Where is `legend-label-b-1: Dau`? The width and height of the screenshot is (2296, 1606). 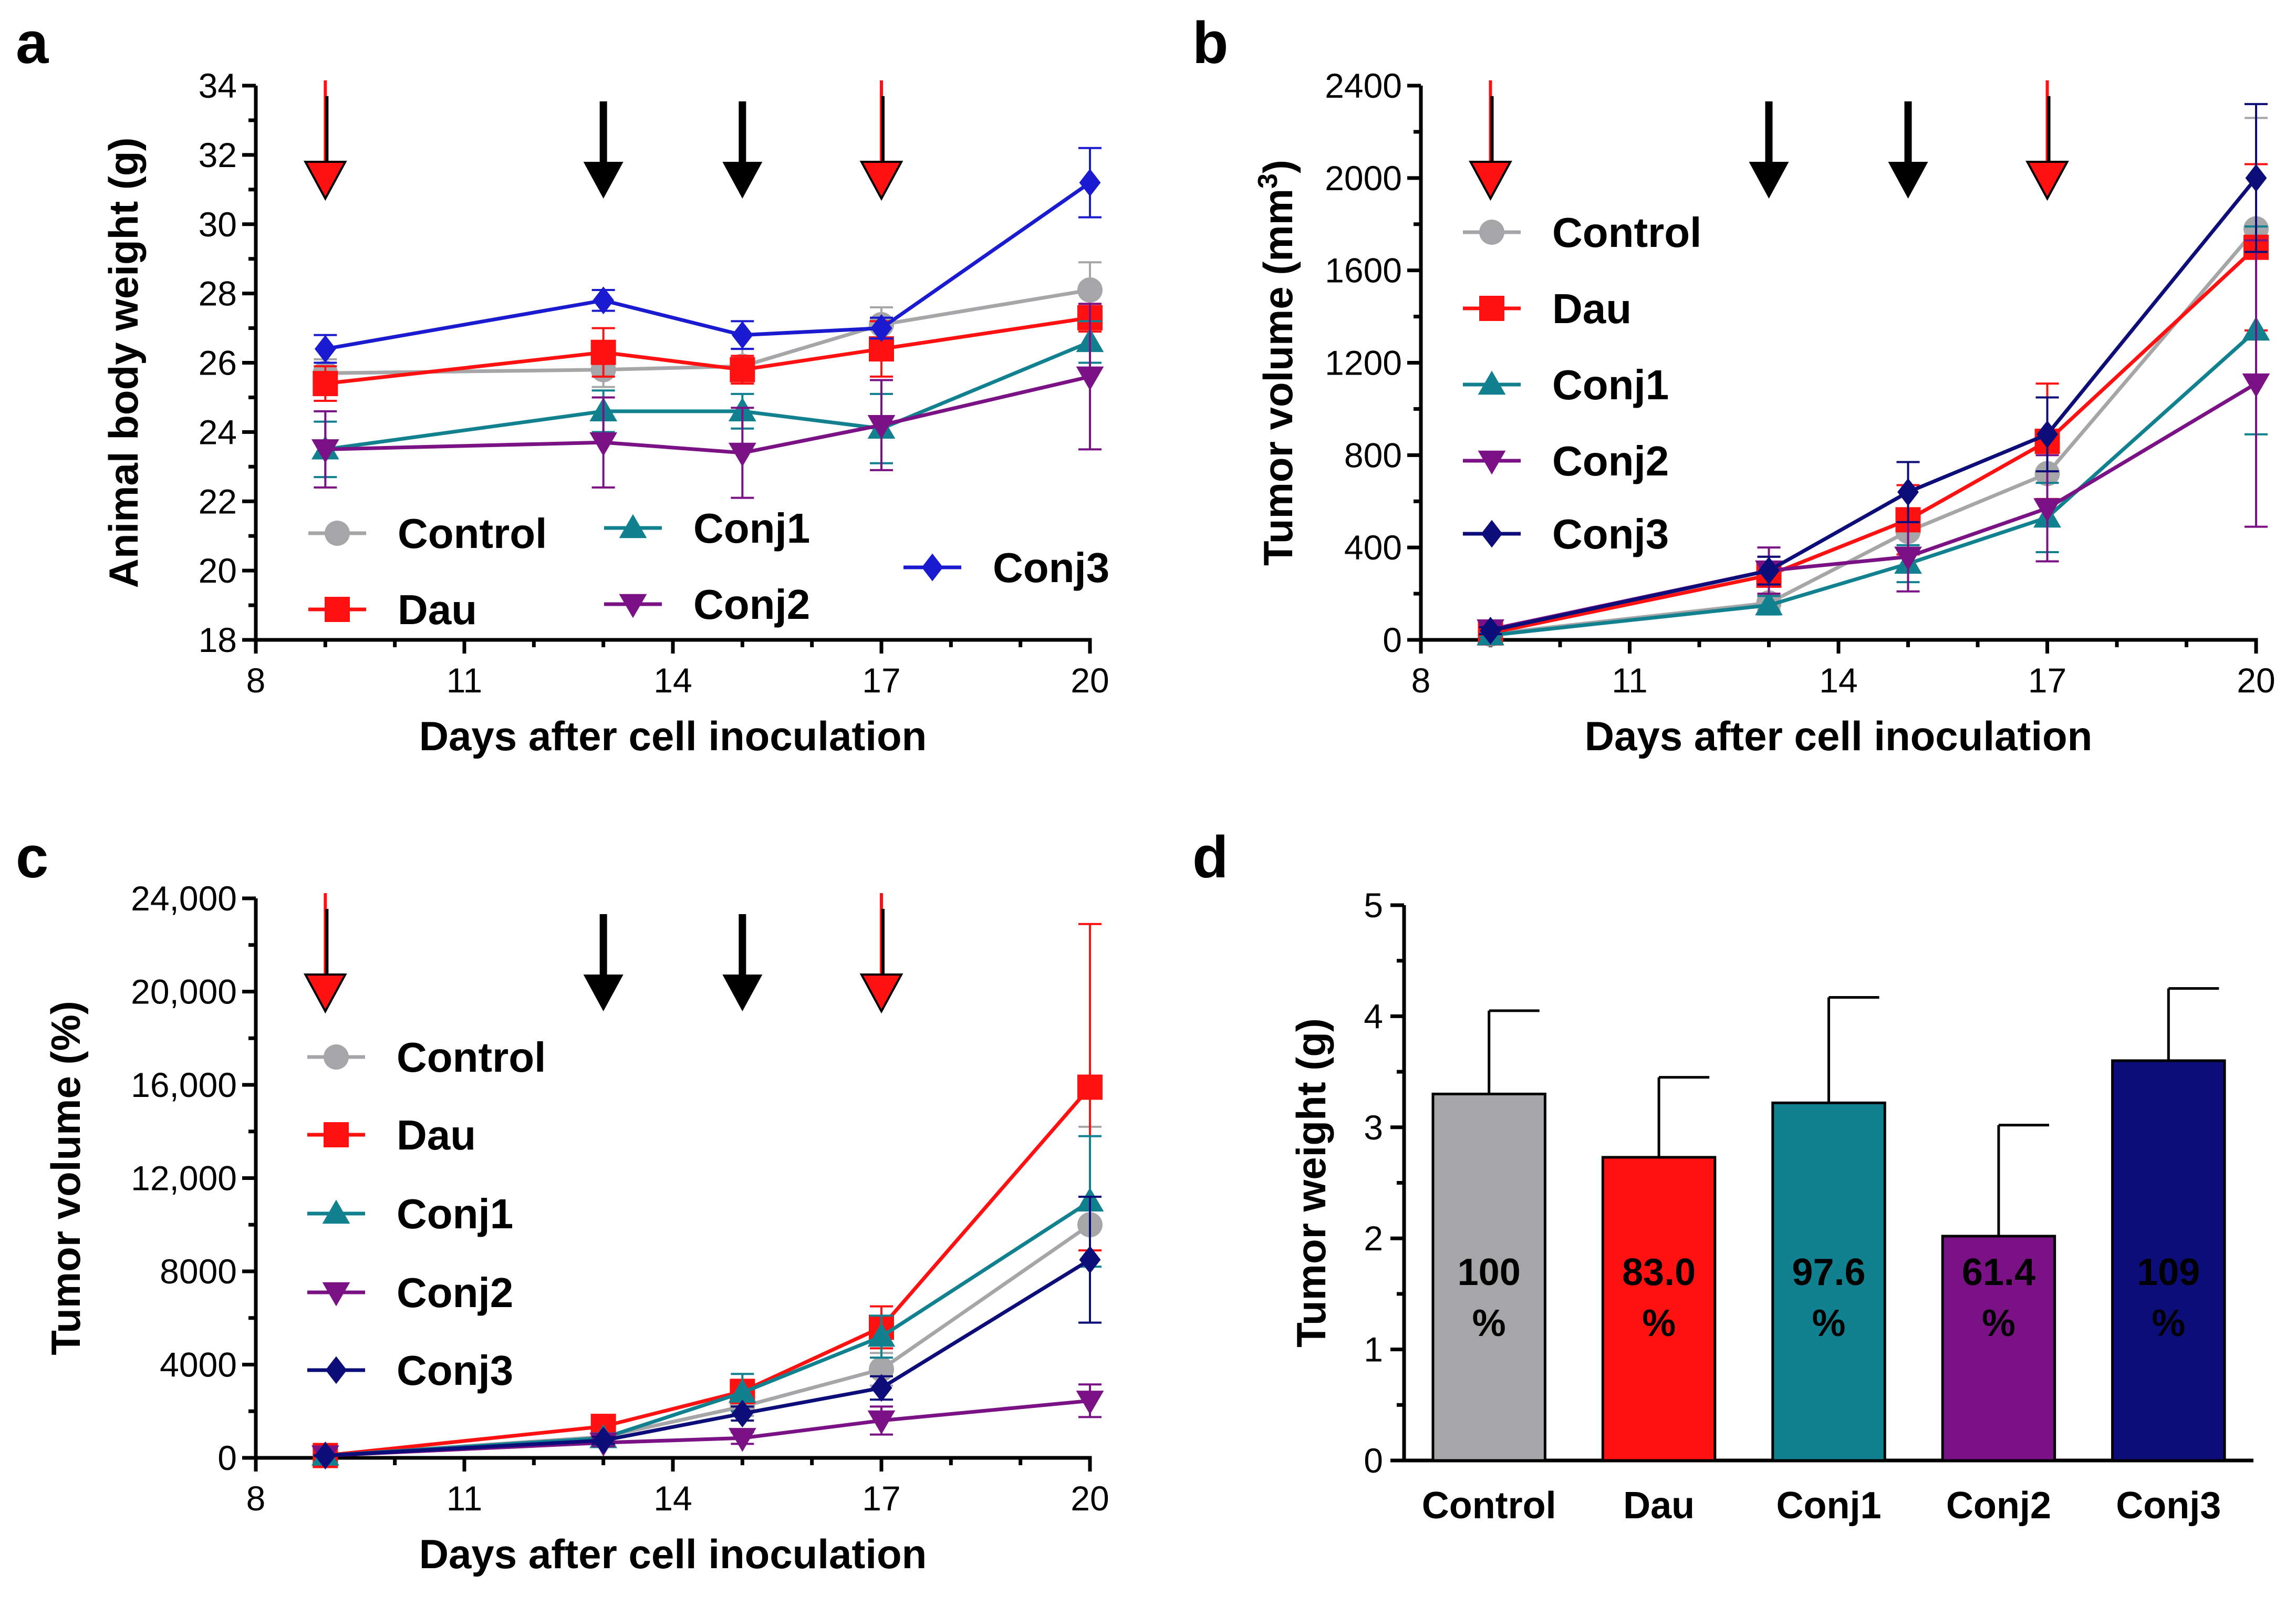 legend-label-b-1: Dau is located at coordinates (1592, 308).